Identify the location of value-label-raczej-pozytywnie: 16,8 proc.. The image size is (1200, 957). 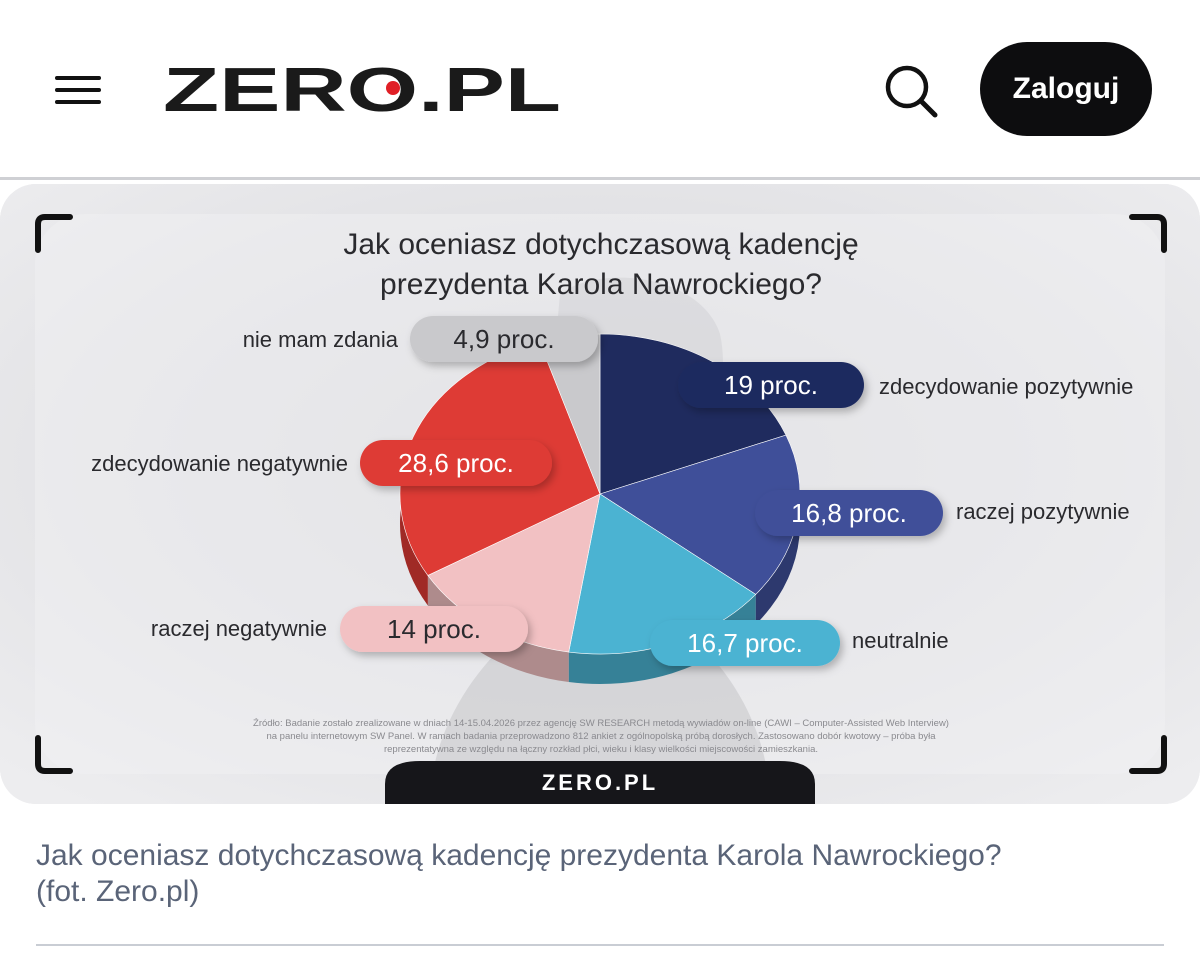
(849, 513).